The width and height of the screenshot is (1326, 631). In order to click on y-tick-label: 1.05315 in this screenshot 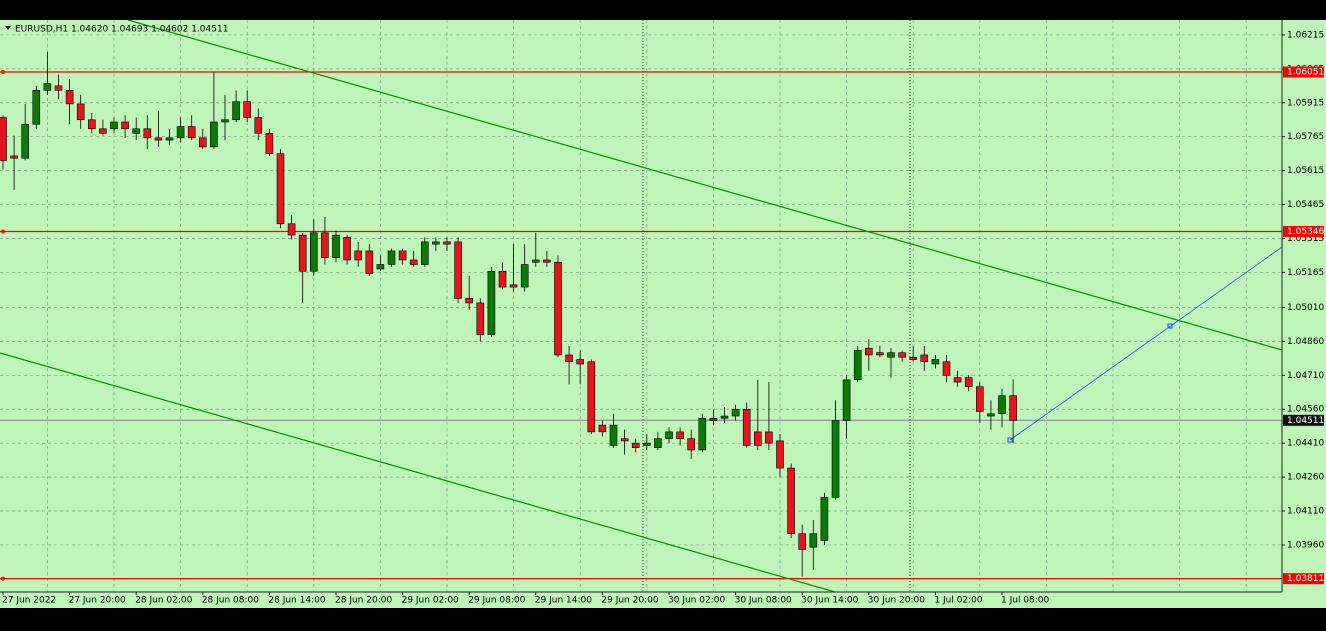, I will do `click(1305, 239)`.